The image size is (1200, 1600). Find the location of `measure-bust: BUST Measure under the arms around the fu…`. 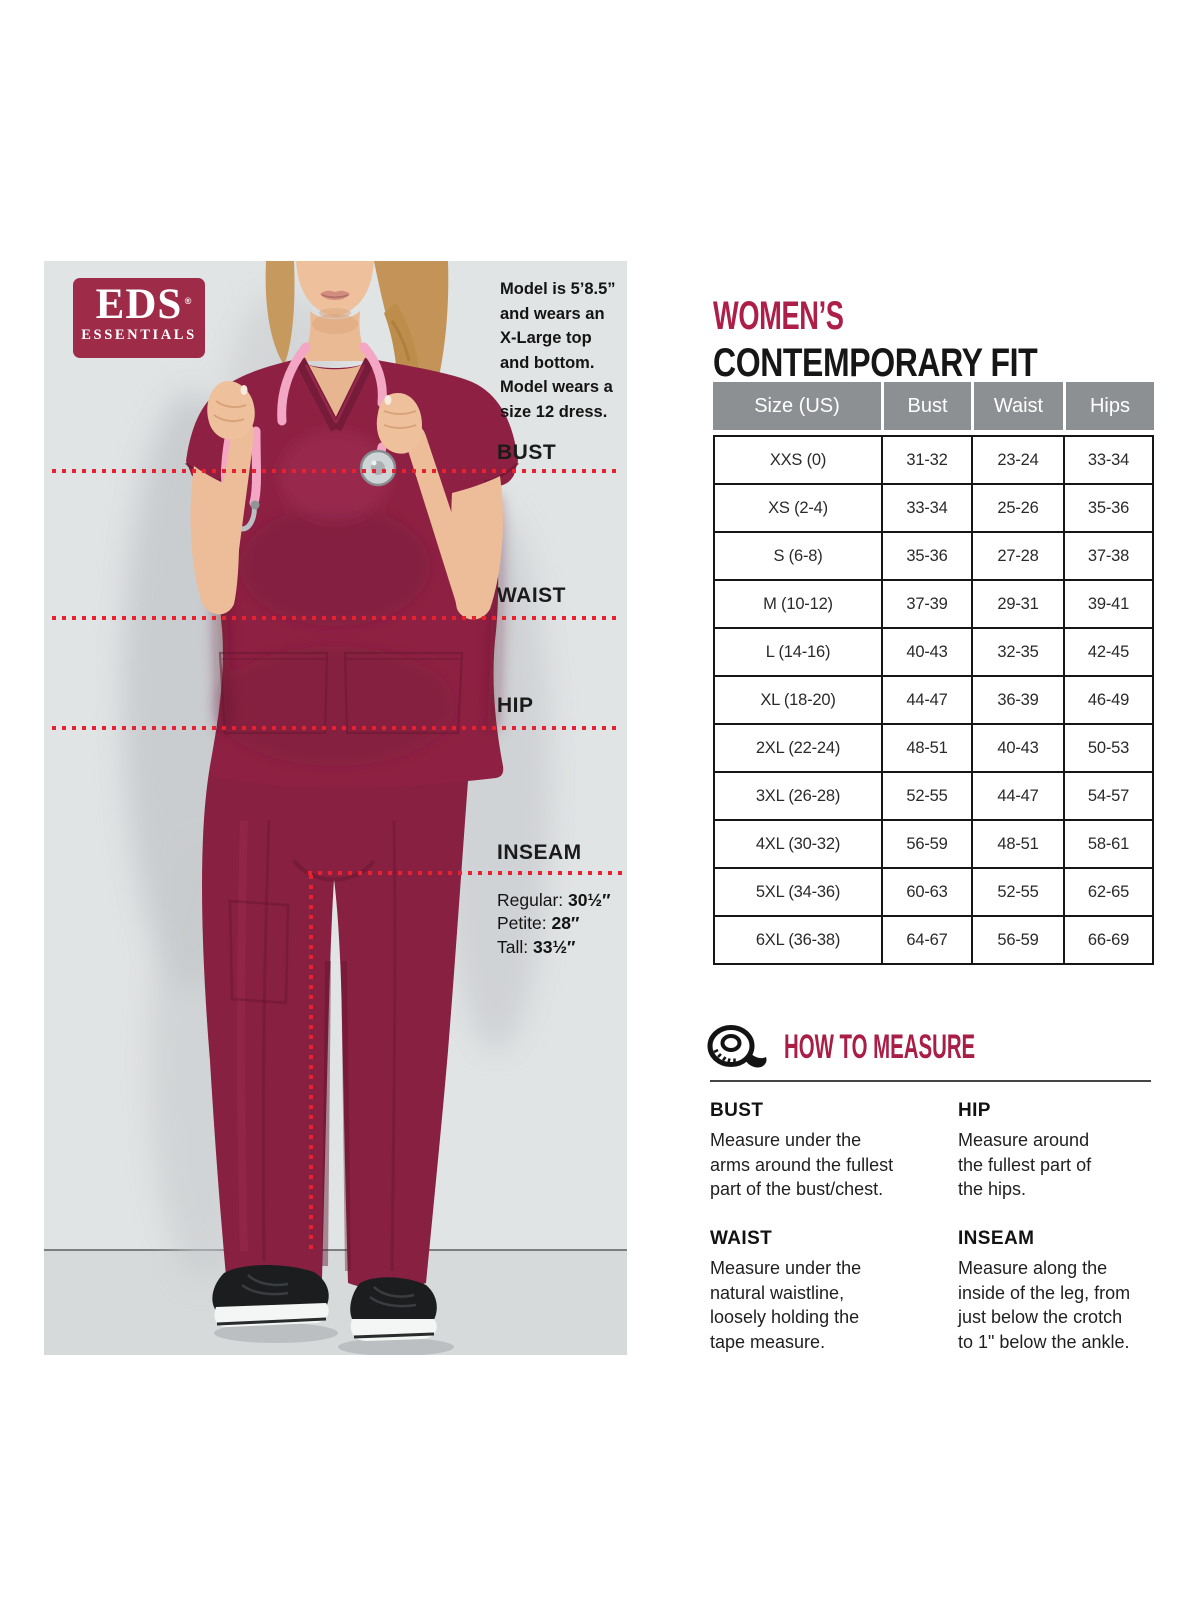

measure-bust: BUST Measure under the arms around the fu… is located at coordinates (802, 1149).